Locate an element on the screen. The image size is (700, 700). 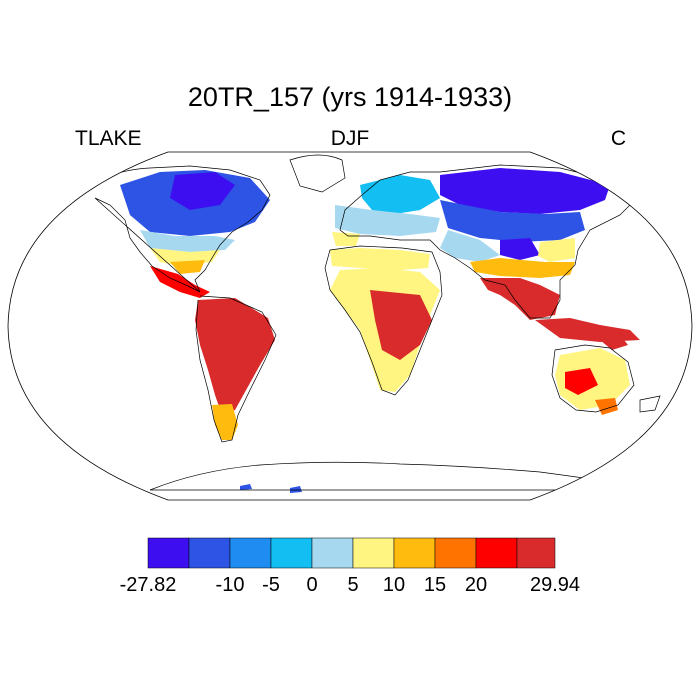
map-title: 20TR_157 (yrs 1914-1933) is located at coordinates (350, 97).